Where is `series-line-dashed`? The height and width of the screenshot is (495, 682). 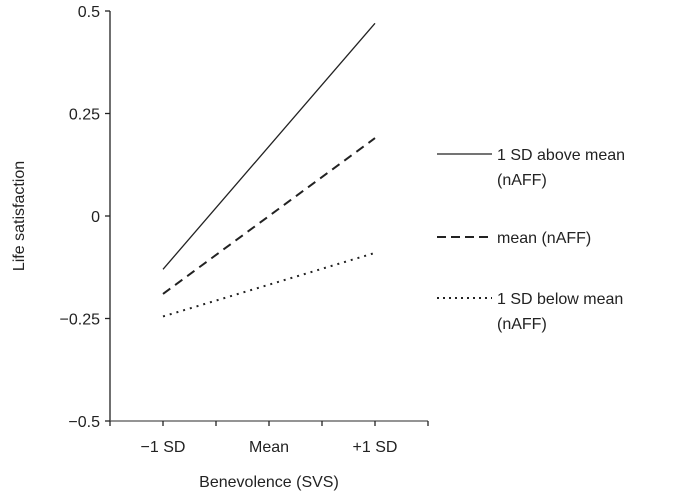
series-line-dashed is located at coordinates (269, 216).